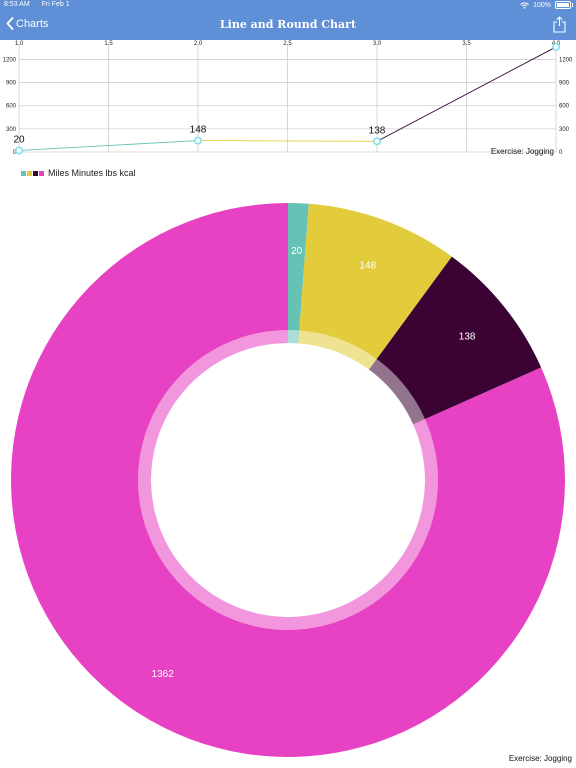 This screenshot has width=576, height=768. I want to click on donut-chart-description: Exercise: Jogging, so click(540, 758).